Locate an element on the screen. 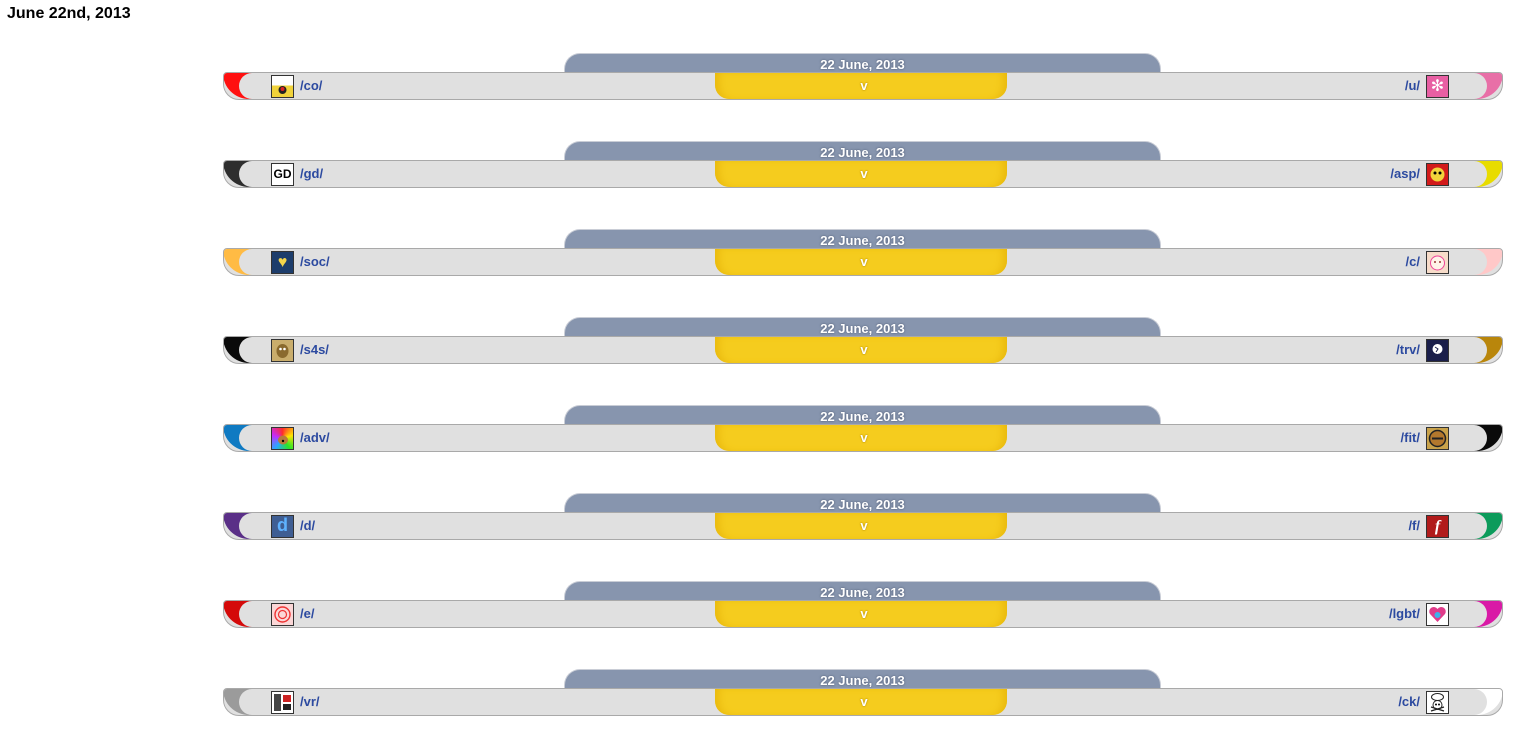 This screenshot has width=1540, height=754. comics-cartoons-icon is located at coordinates (282, 86).